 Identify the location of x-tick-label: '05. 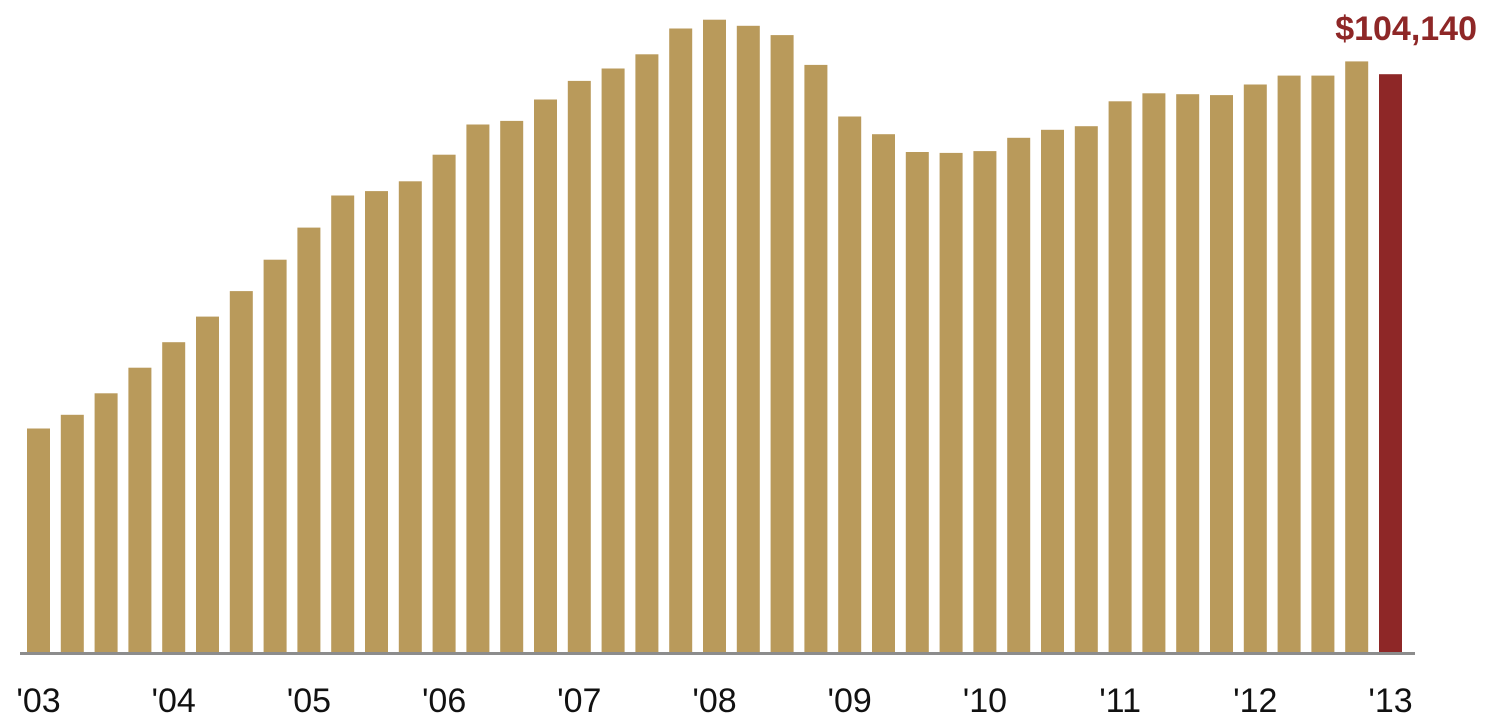
(309, 701).